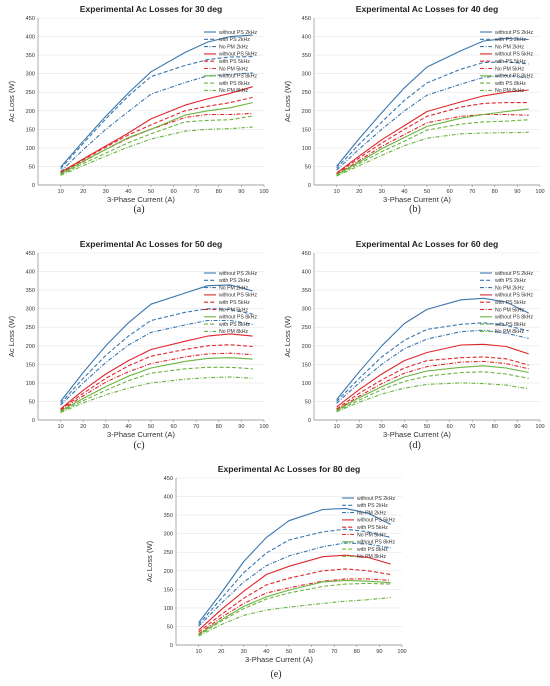  I want to click on series-line-without-ps-8khz, so click(432, 388).